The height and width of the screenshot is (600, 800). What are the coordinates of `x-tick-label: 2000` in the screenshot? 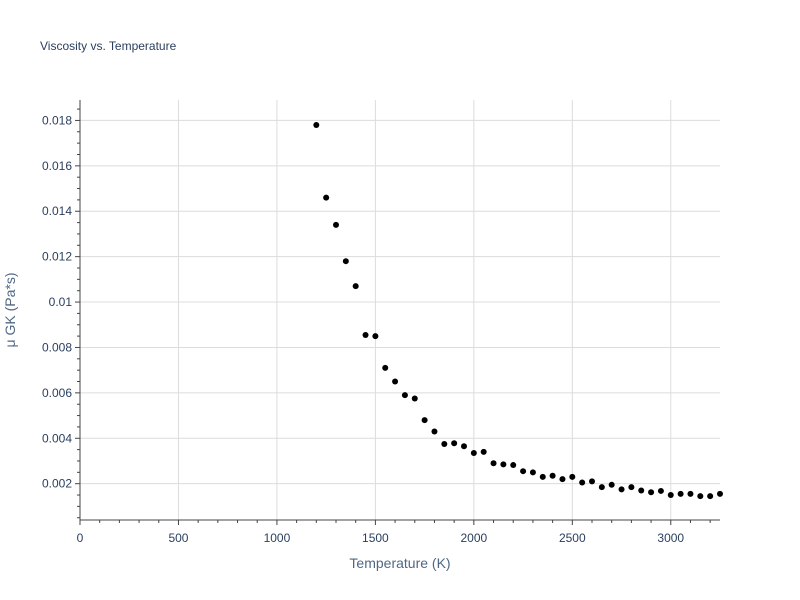 It's located at (473, 538).